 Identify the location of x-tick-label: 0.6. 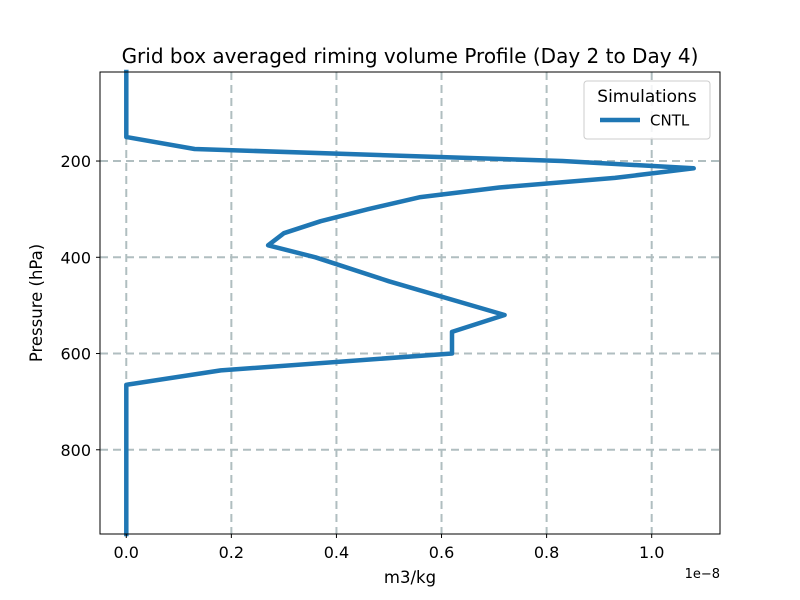
(441, 552).